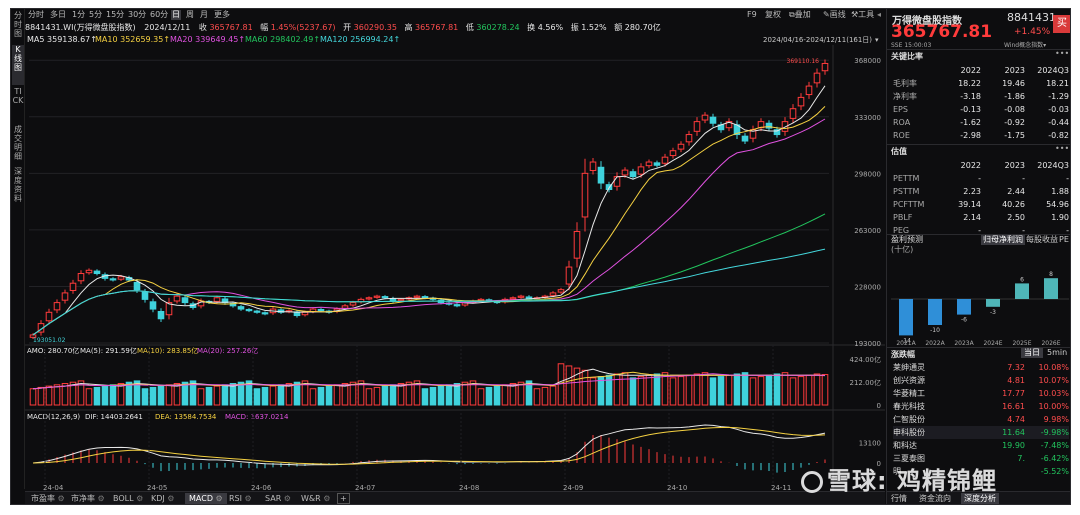  What do you see at coordinates (240, 498) in the screenshot?
I see `tab-rsi: RSI ⚙` at bounding box center [240, 498].